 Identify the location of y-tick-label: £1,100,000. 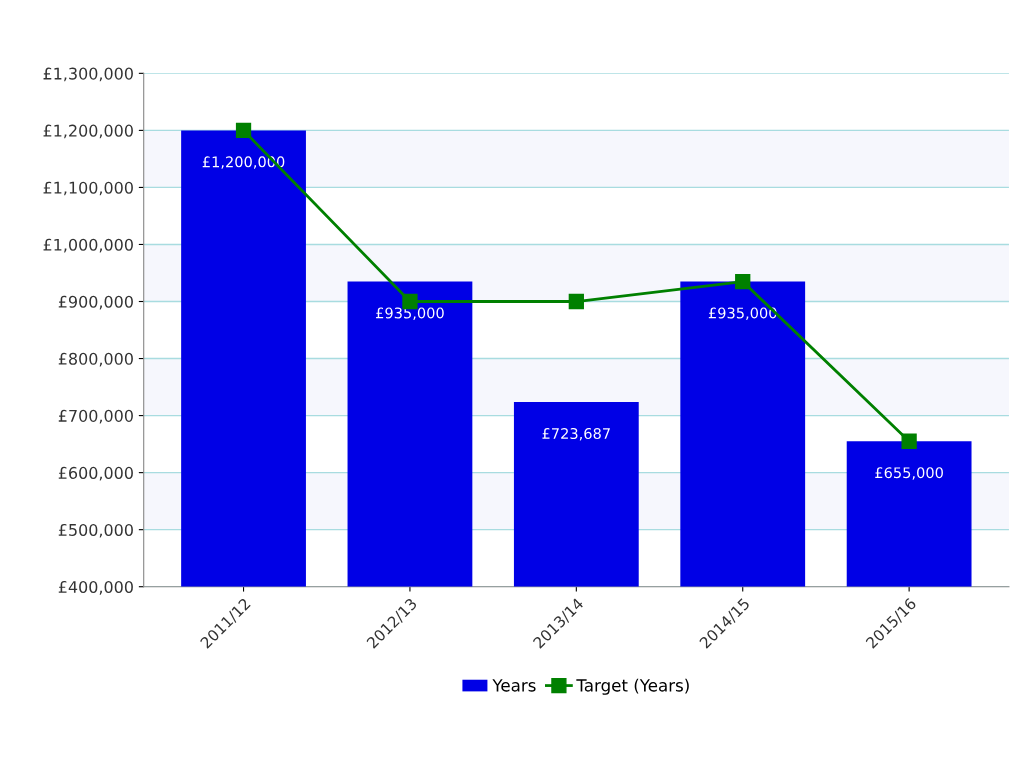
(88, 188).